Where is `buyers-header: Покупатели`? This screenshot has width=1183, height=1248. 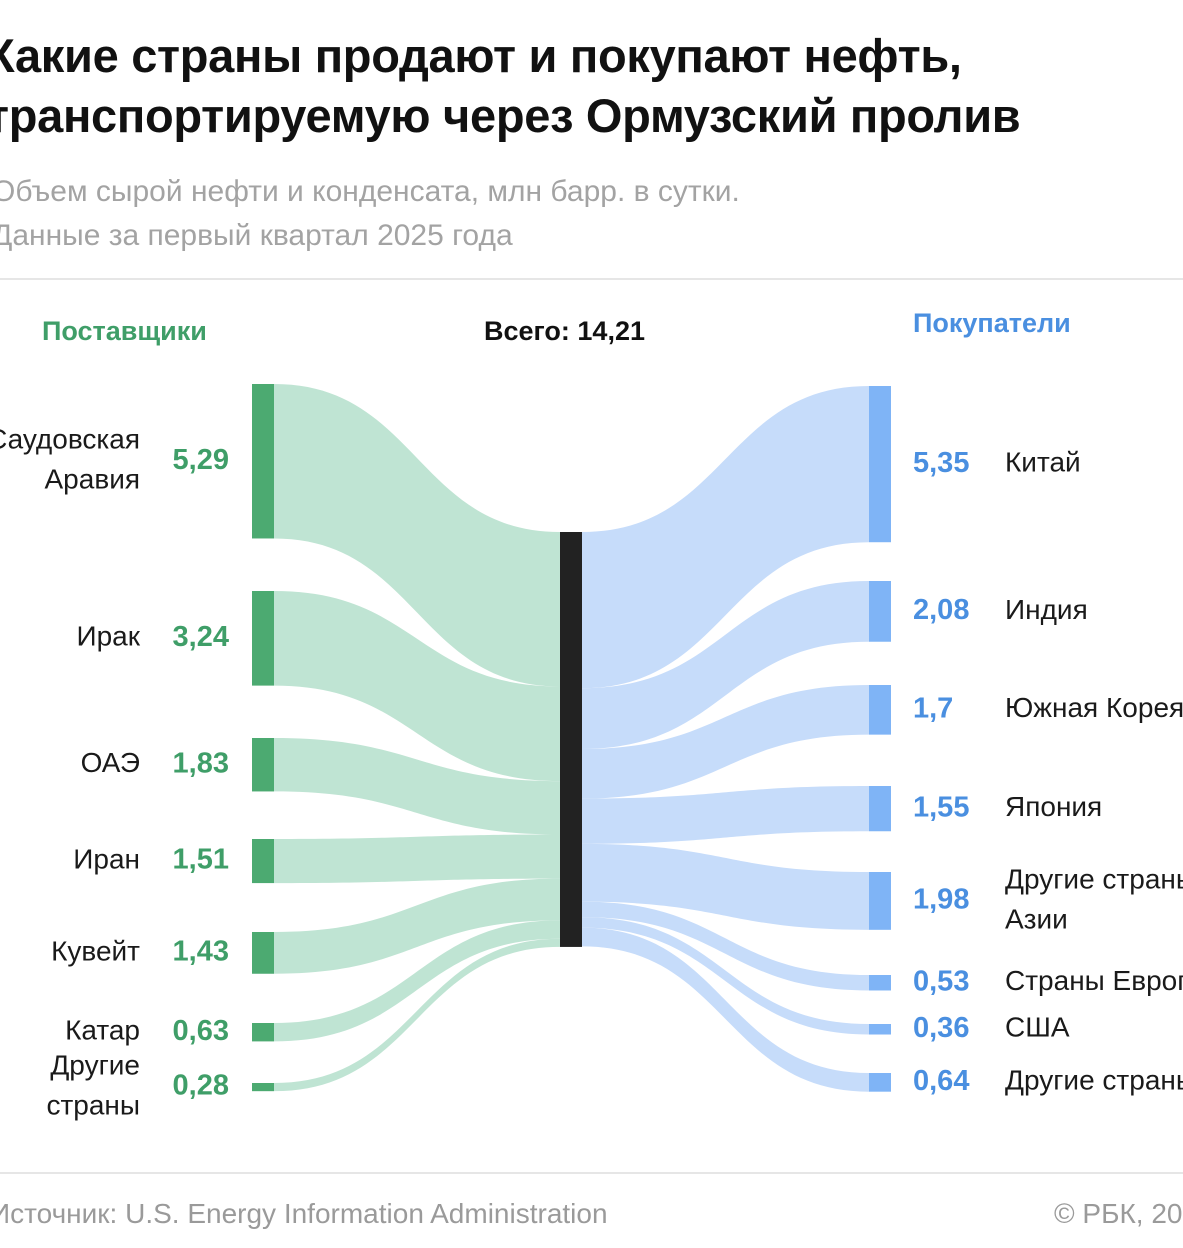
buyers-header: Покупатели is located at coordinates (992, 323).